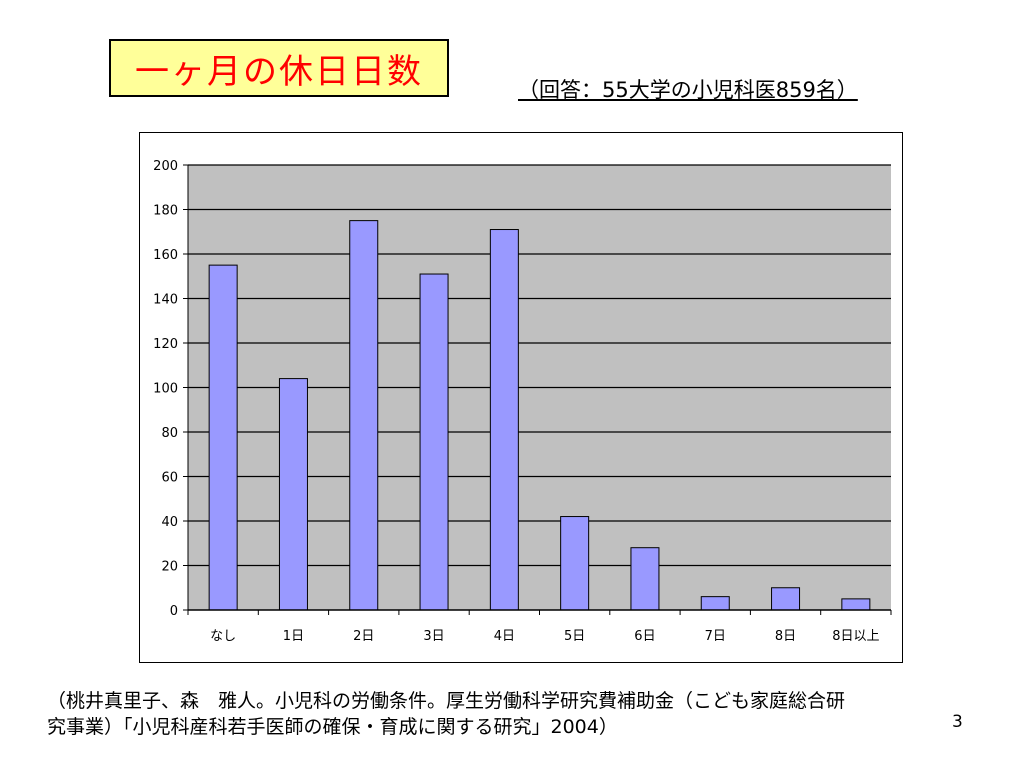  Describe the element at coordinates (332, 727) in the screenshot. I see `footnote-line-2: 究事業）「小児科産科若手医師の確保・育成に関する研究」2004）` at that location.